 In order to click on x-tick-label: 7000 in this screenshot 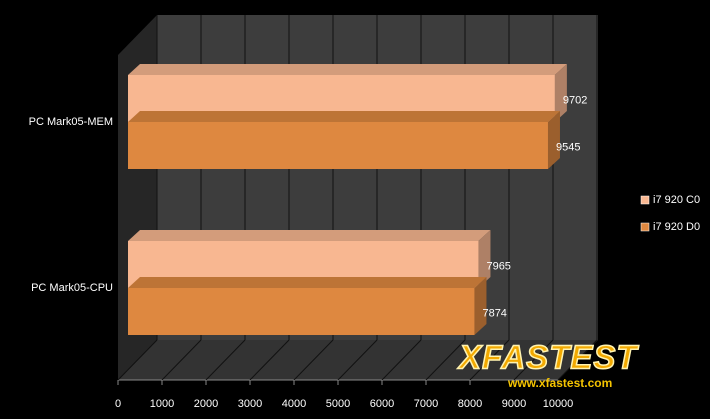, I will do `click(426, 404)`.